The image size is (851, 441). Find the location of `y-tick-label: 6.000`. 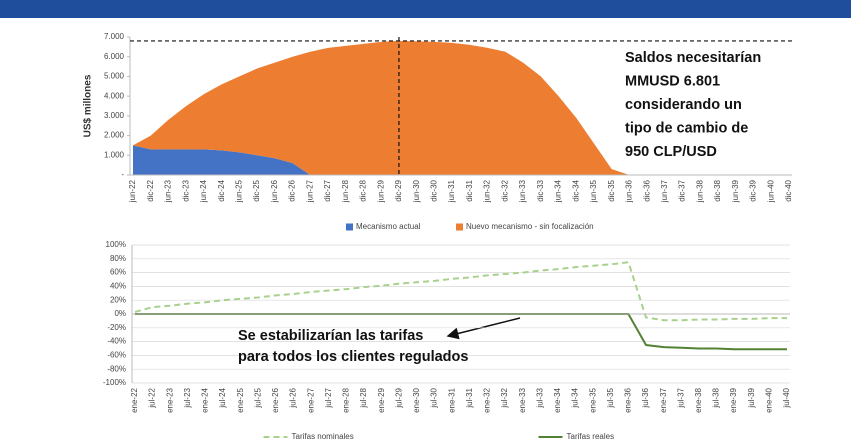

y-tick-label: 6.000 is located at coordinates (114, 56).